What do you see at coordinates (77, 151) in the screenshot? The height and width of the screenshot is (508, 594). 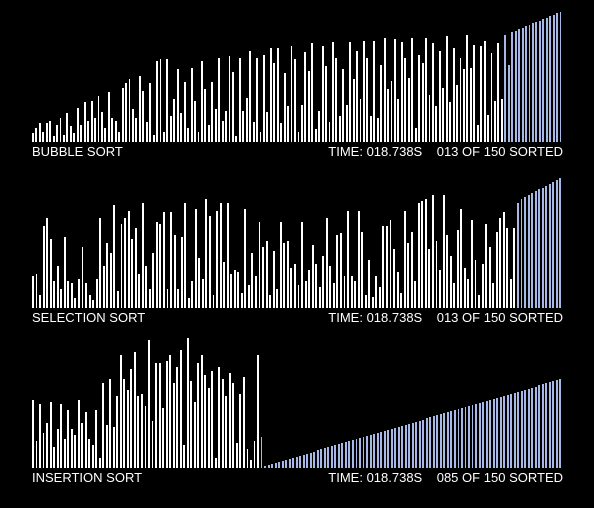 I see `algorithm-name: BUBBLE SORT` at bounding box center [77, 151].